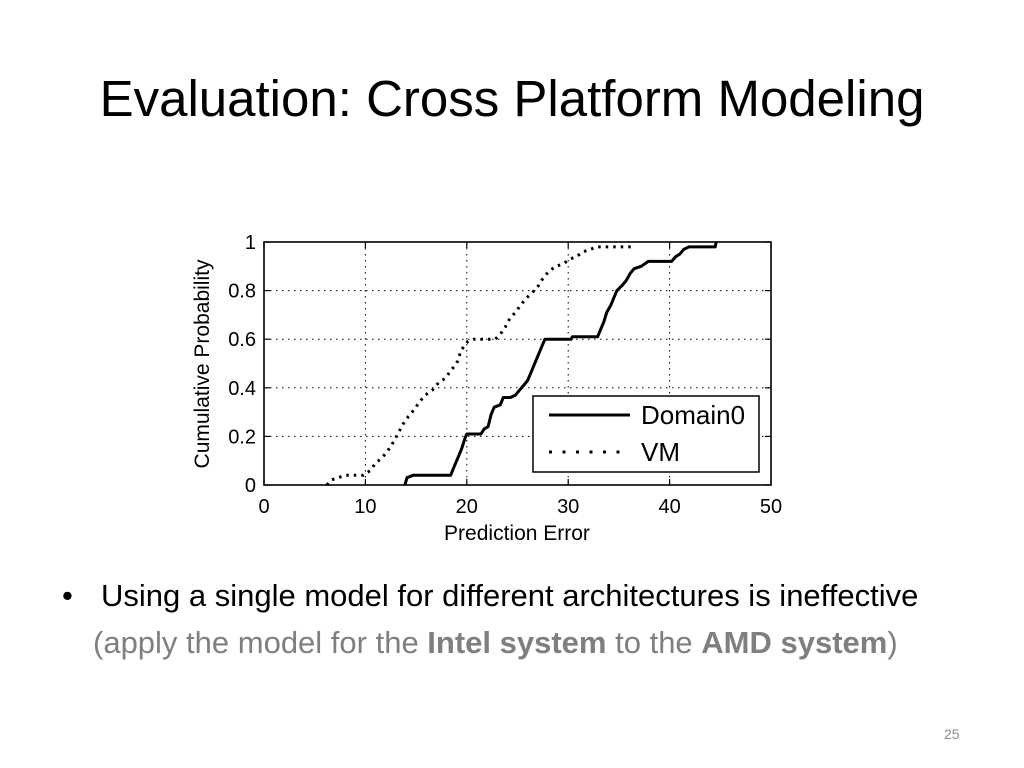 The height and width of the screenshot is (768, 1024). Describe the element at coordinates (202, 363) in the screenshot. I see `y-axis-label: Cumulative Probability` at that location.